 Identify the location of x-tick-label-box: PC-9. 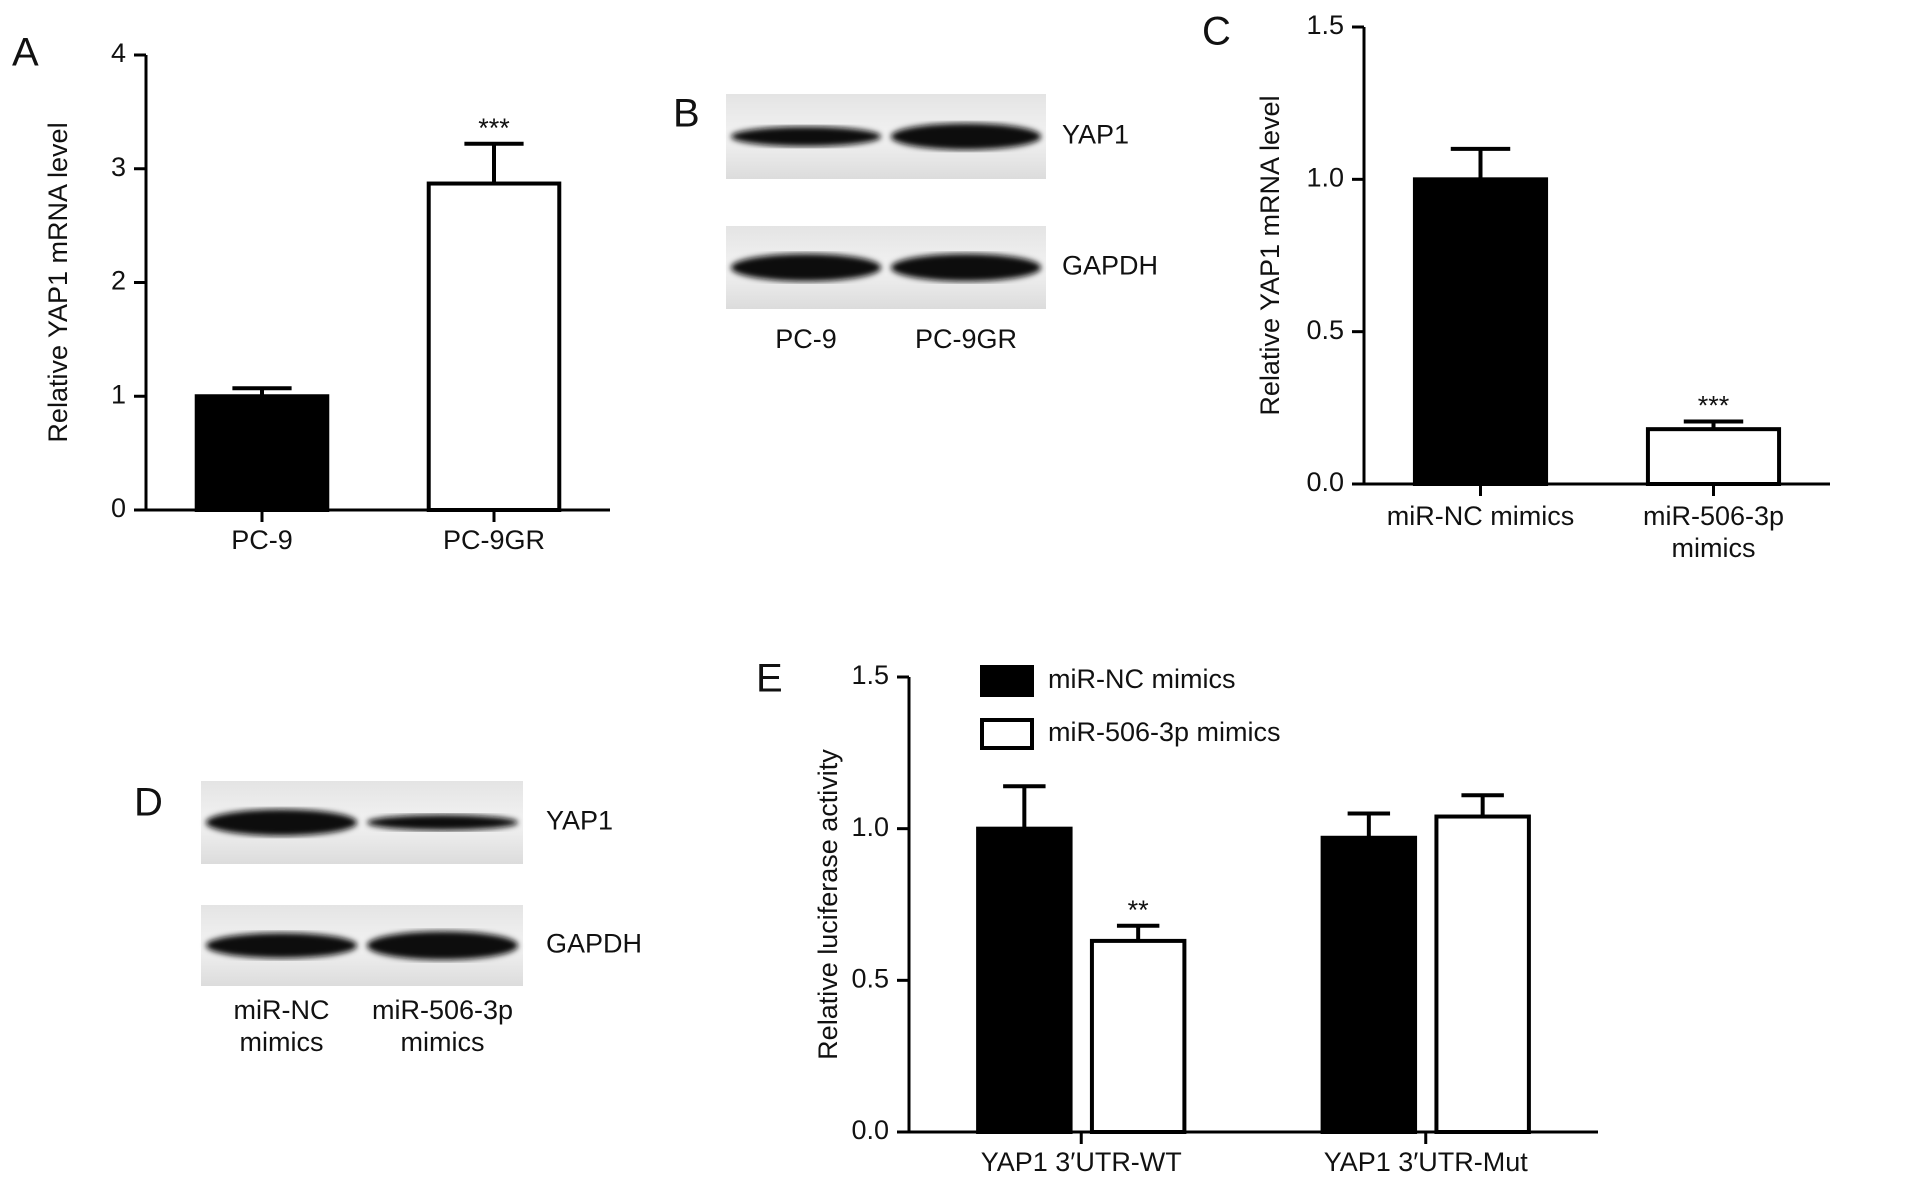
(262, 540).